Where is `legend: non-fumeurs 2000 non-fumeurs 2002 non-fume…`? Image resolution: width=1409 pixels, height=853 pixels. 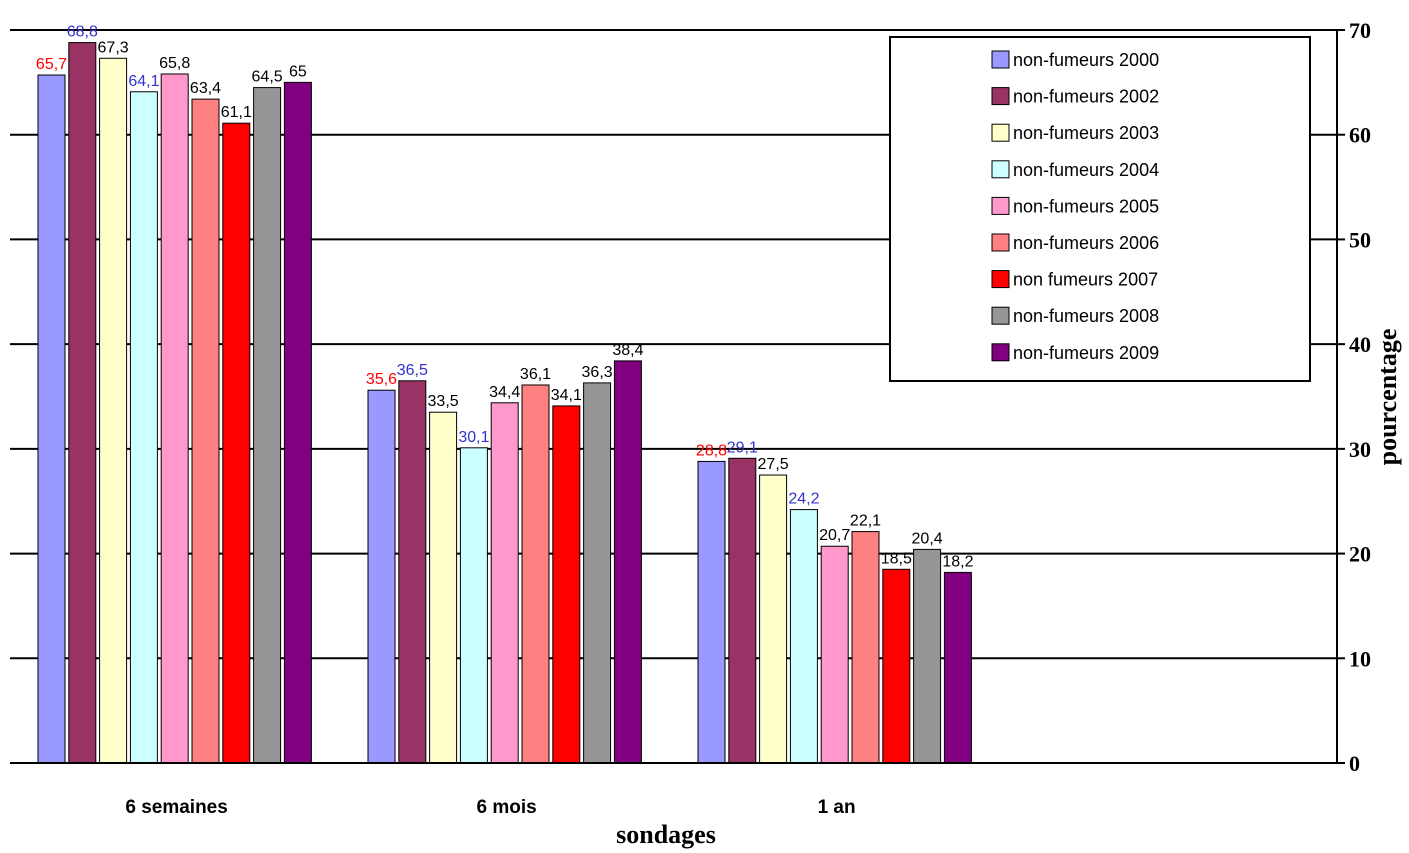
legend: non-fumeurs 2000 non-fumeurs 2002 non-fume… is located at coordinates (1100, 209).